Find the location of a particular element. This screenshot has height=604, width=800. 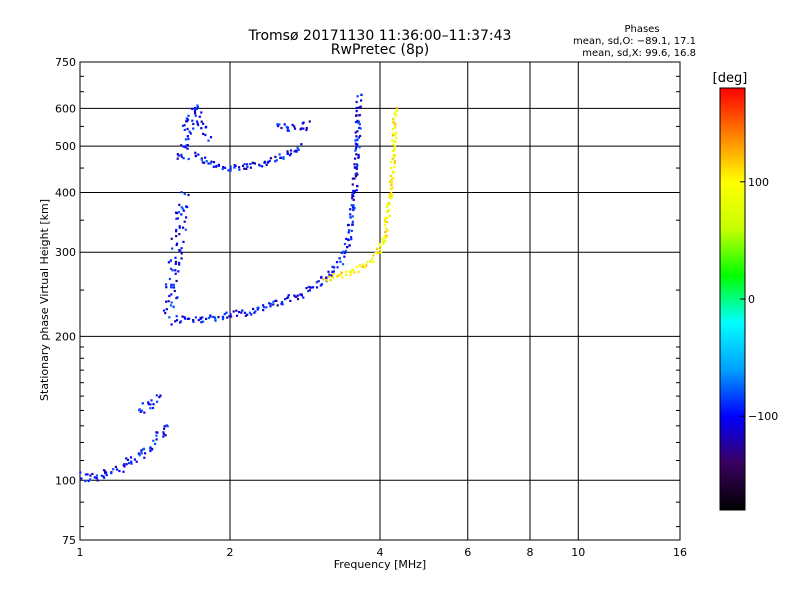

x-tick-label: 6 is located at coordinates (467, 552).